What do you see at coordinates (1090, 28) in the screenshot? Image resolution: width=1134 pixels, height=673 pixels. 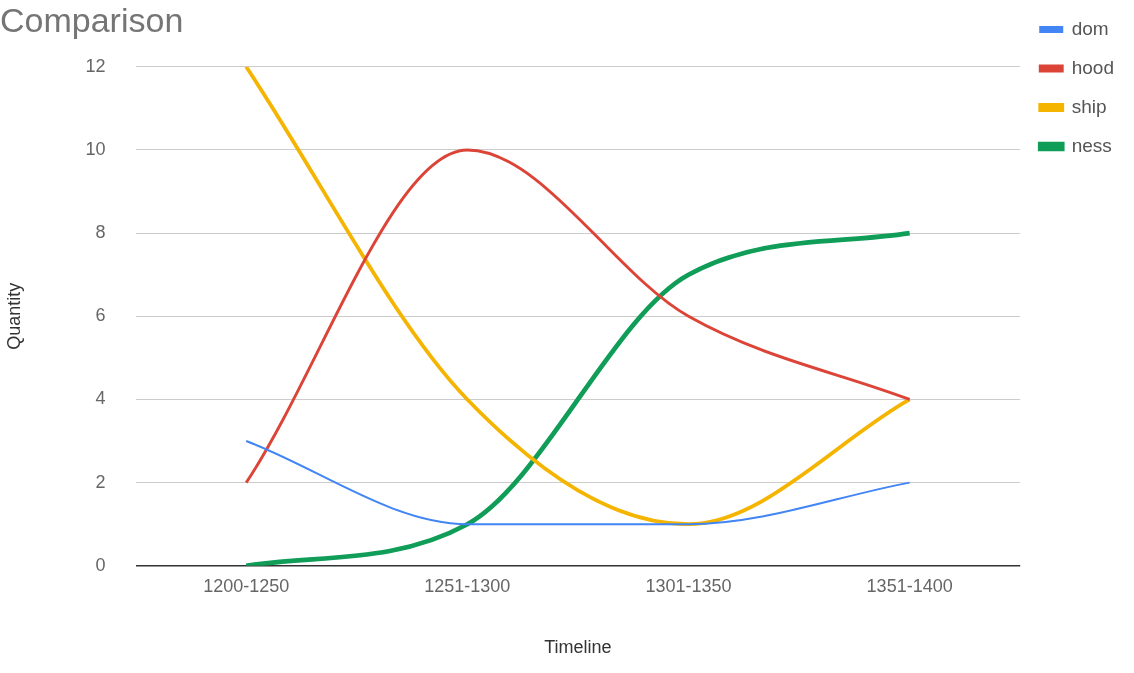 I see `legend-label: dom` at bounding box center [1090, 28].